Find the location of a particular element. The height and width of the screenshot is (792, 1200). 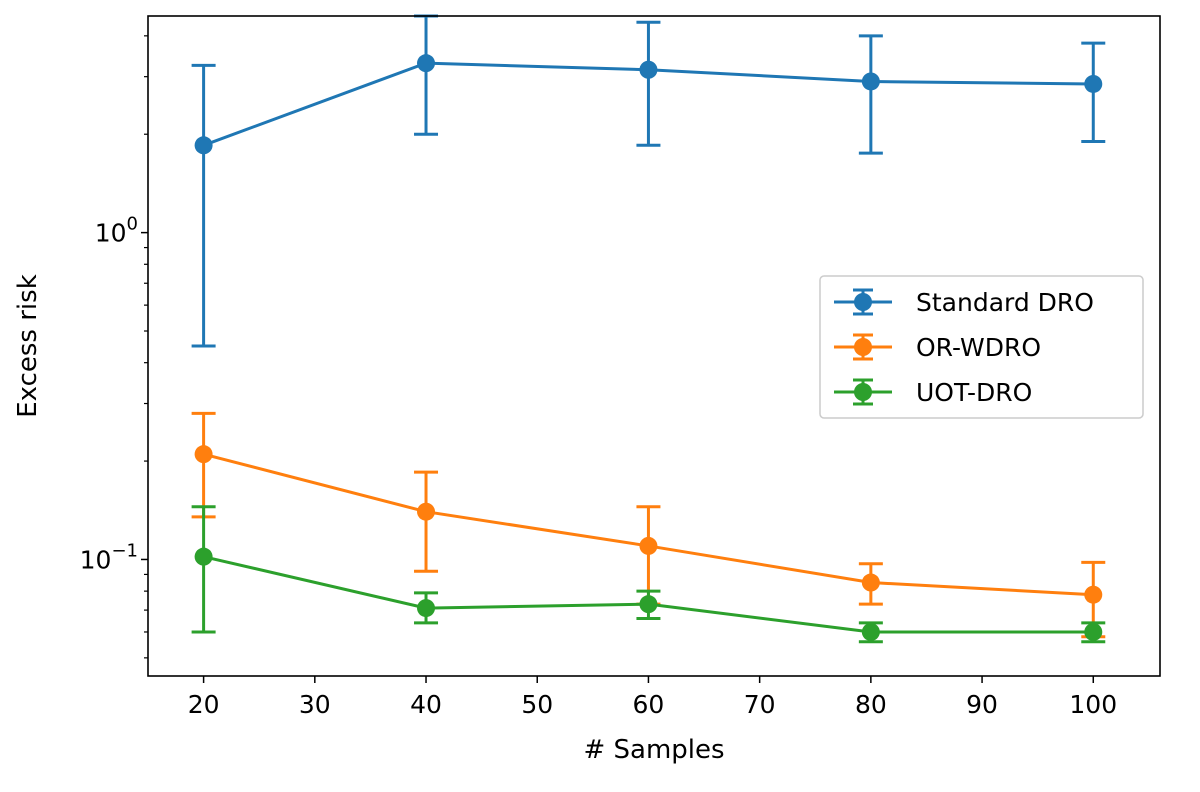

x-tick-label: 50 is located at coordinates (537, 704).